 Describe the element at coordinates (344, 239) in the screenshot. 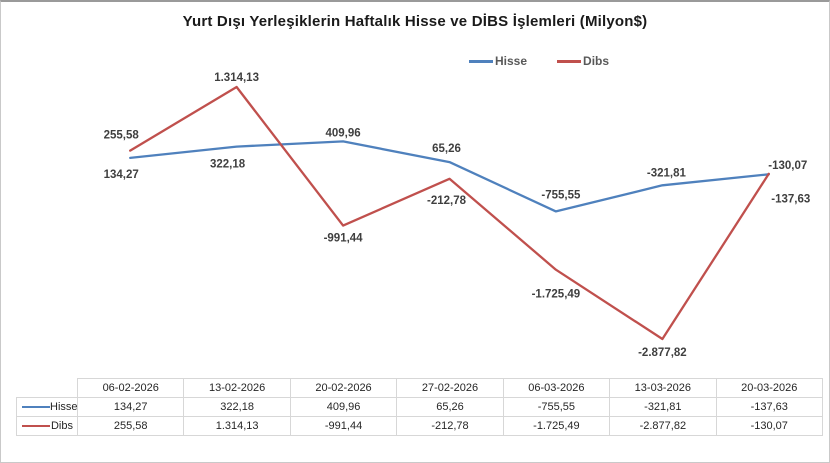

I see `dibs-data-label: -991,44` at that location.